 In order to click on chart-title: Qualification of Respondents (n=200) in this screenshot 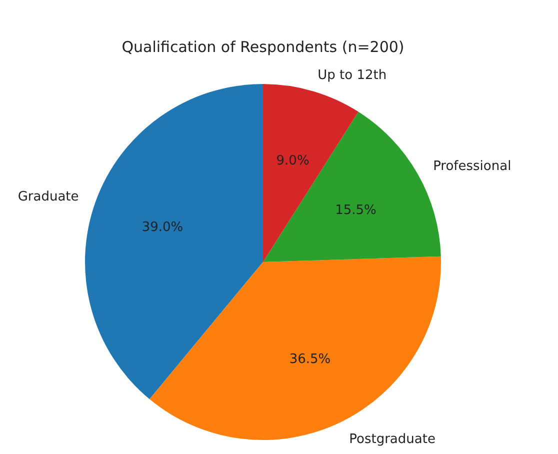, I will do `click(263, 47)`.